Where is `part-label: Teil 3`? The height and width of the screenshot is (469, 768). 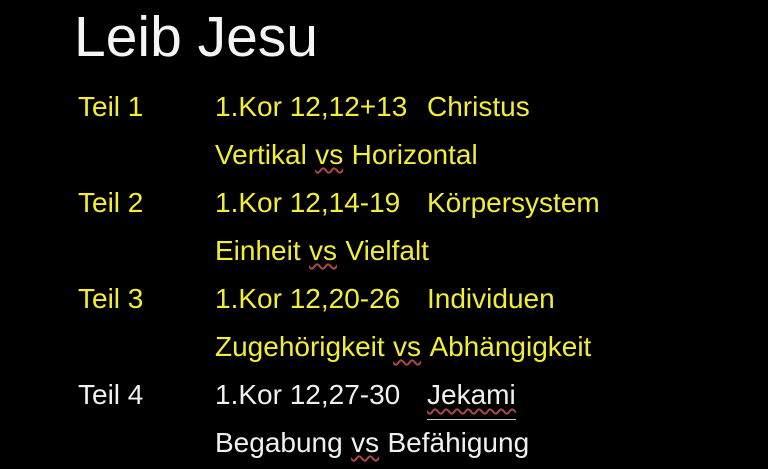
part-label: Teil 3 is located at coordinates (111, 298).